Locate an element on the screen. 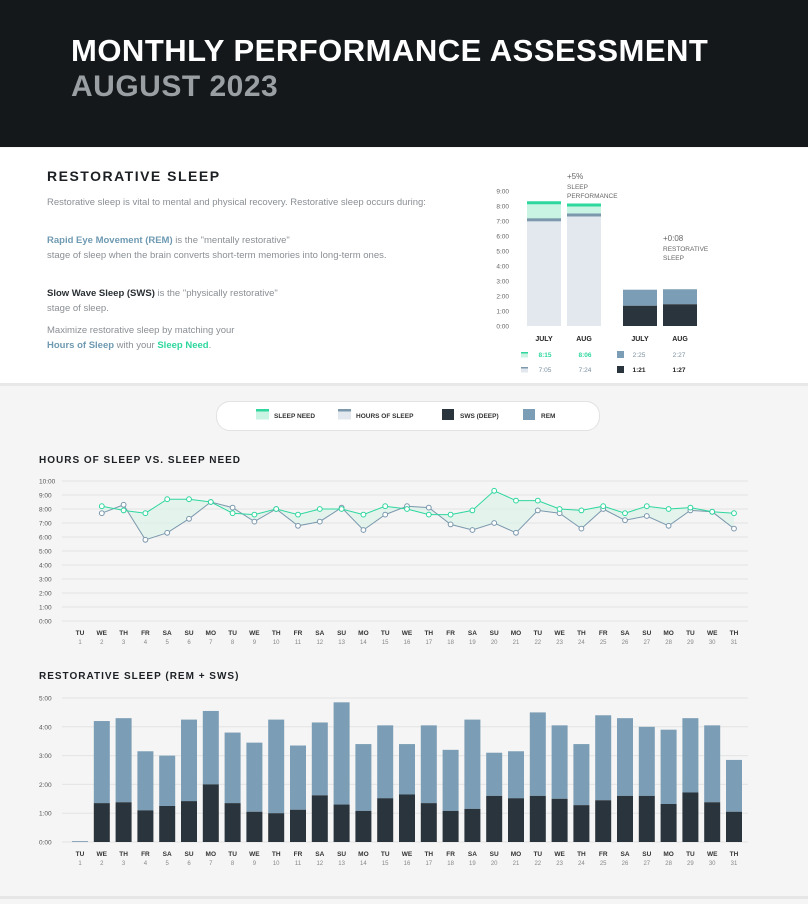 The height and width of the screenshot is (904, 808). bar-ytick: 2:00 is located at coordinates (45, 785).